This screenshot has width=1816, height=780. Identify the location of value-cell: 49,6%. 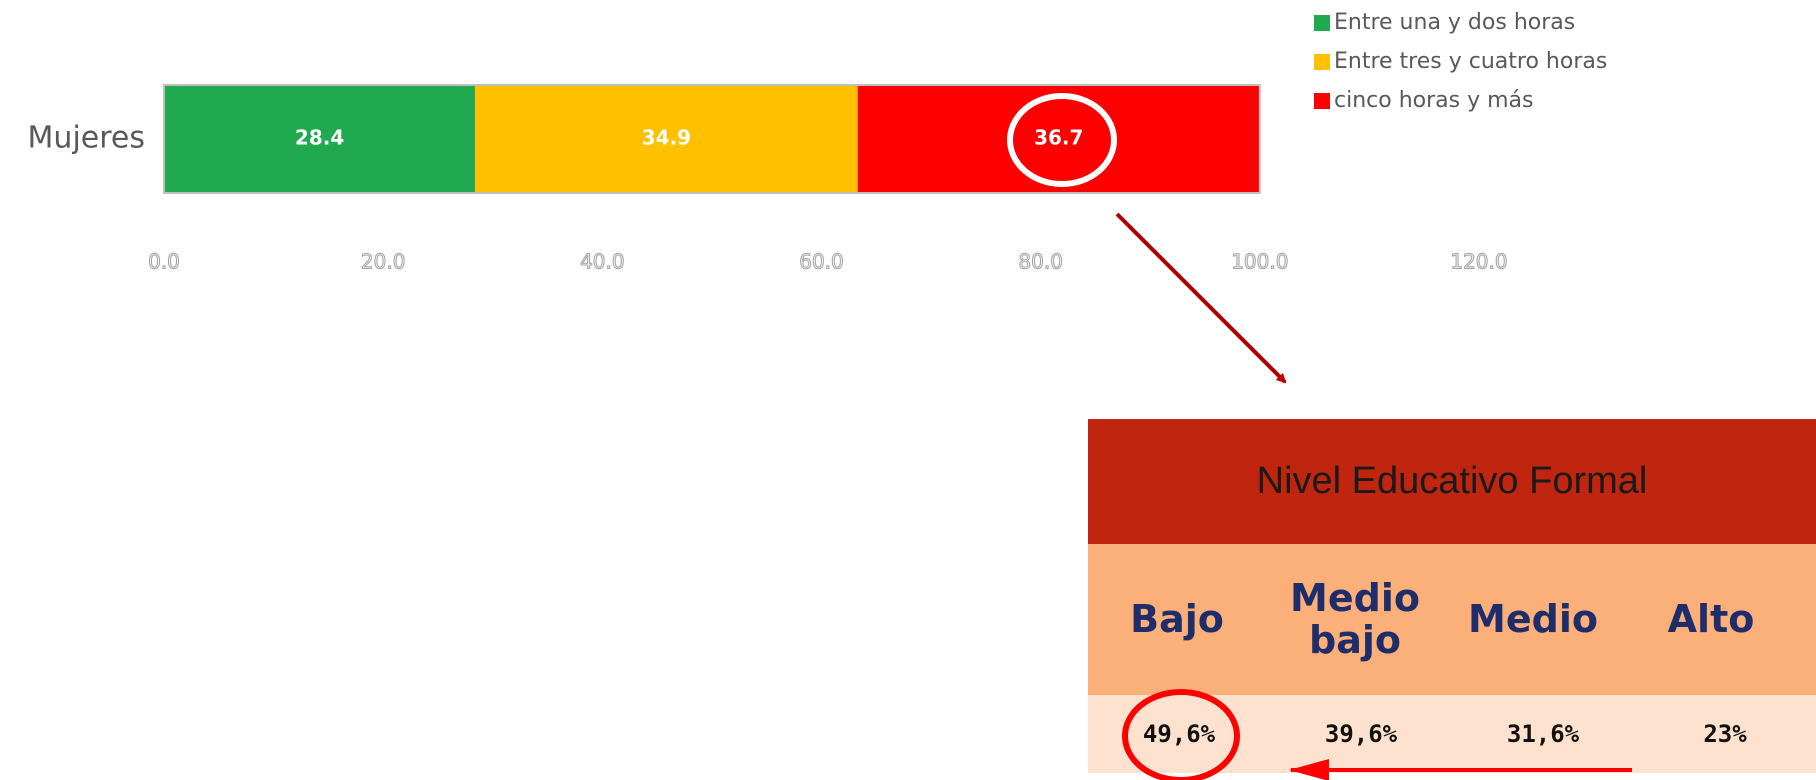
(1179, 734).